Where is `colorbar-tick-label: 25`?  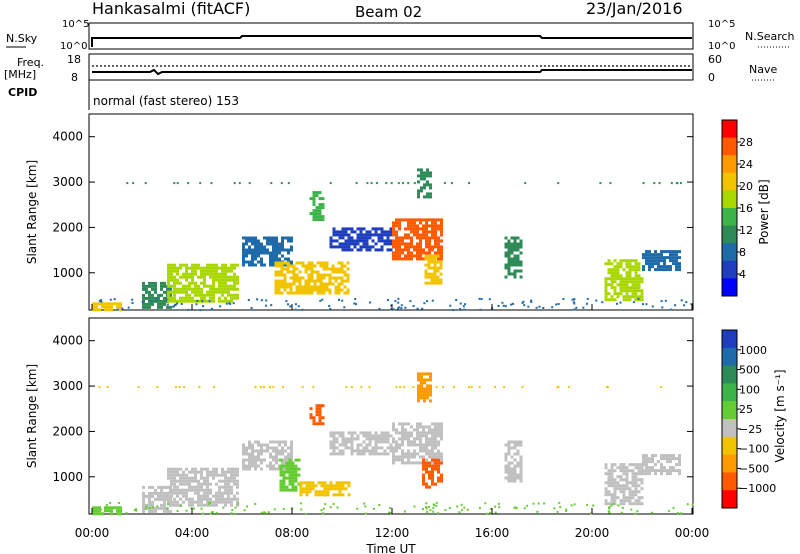
colorbar-tick-label: 25 is located at coordinates (746, 409).